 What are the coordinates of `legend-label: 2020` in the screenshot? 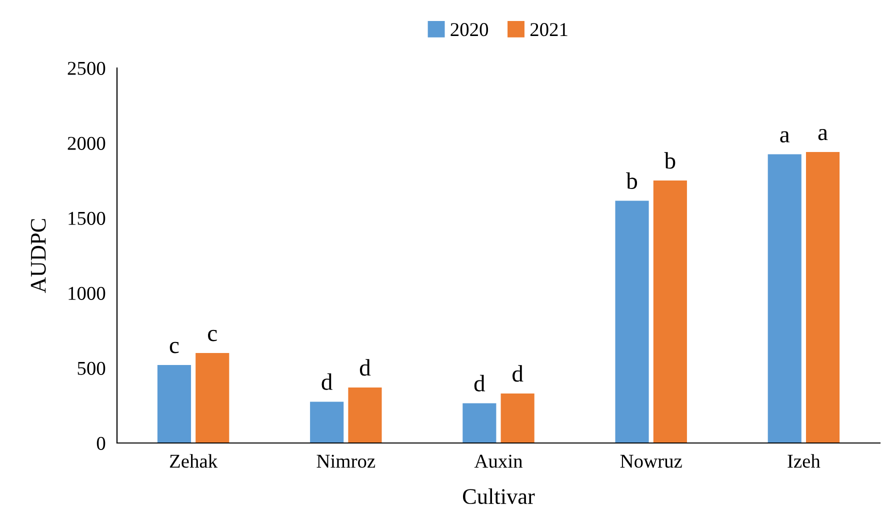 It's located at (469, 29).